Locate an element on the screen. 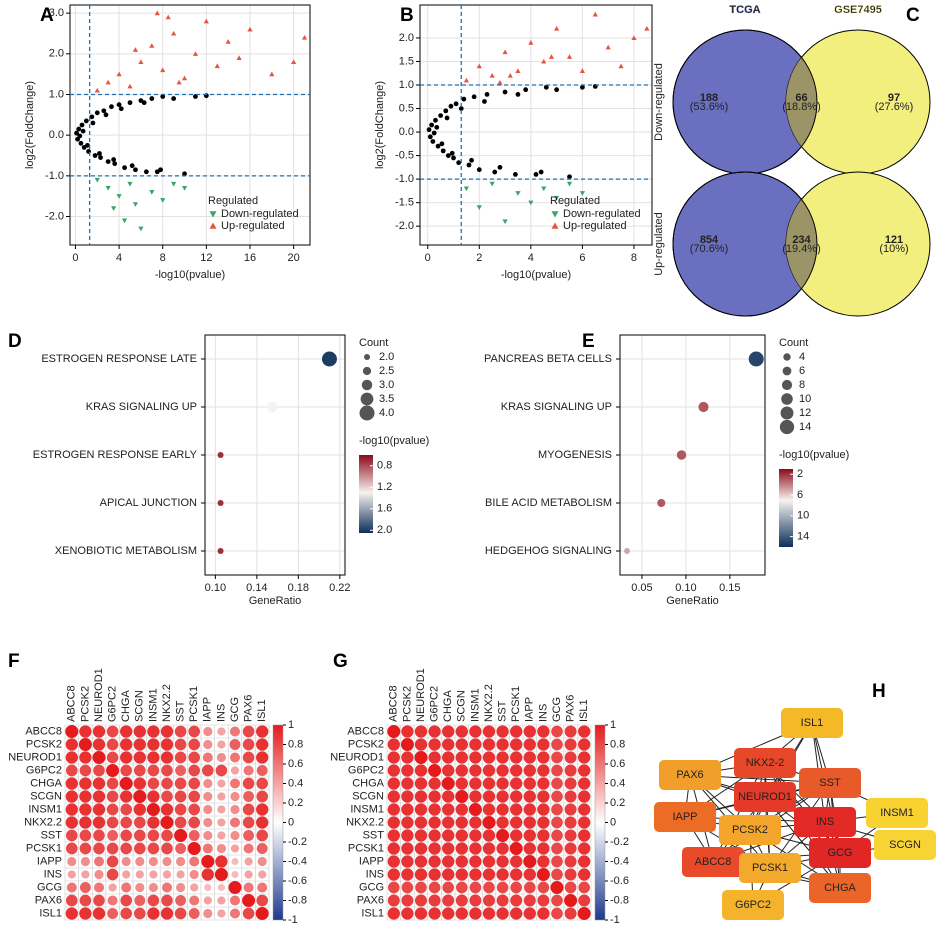 Image resolution: width=941 pixels, height=933 pixels. y-tick-label: 2.0 is located at coordinates (406, 38).